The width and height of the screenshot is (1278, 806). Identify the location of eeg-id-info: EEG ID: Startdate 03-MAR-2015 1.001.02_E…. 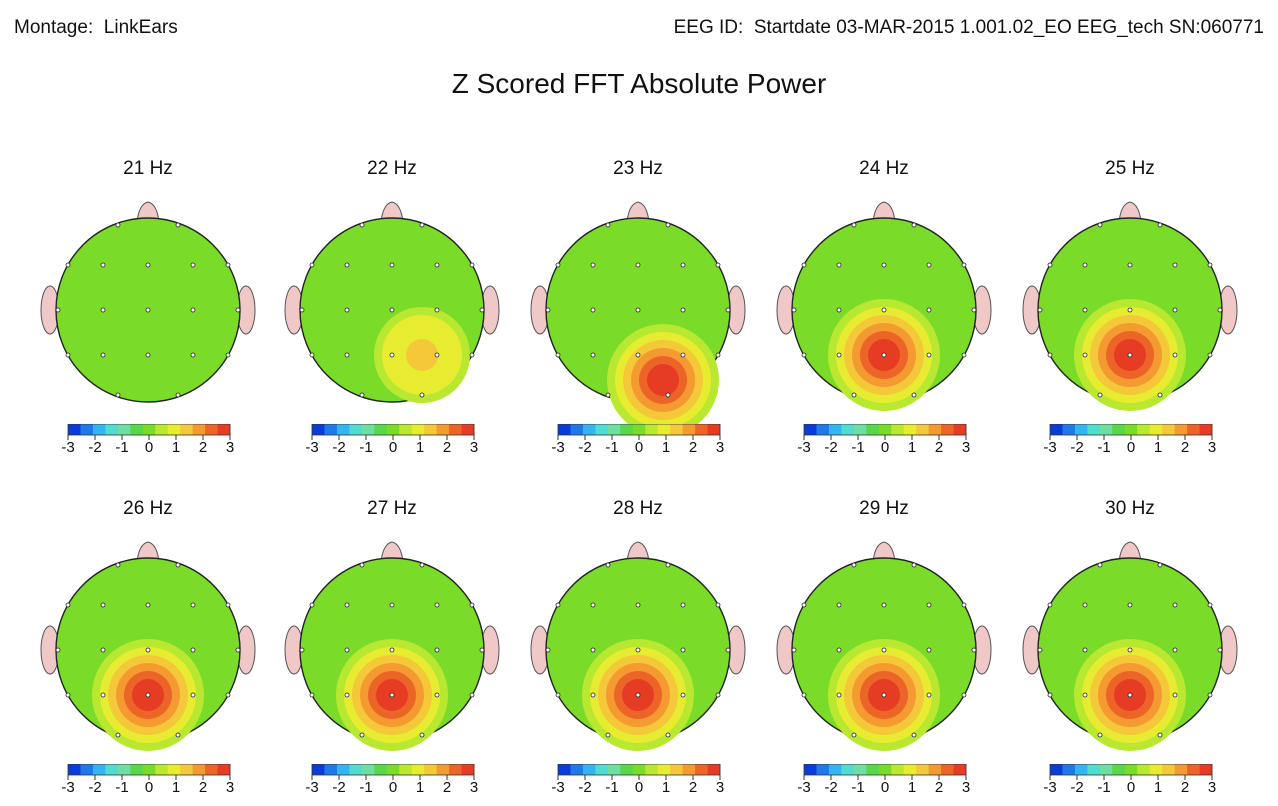
(969, 28).